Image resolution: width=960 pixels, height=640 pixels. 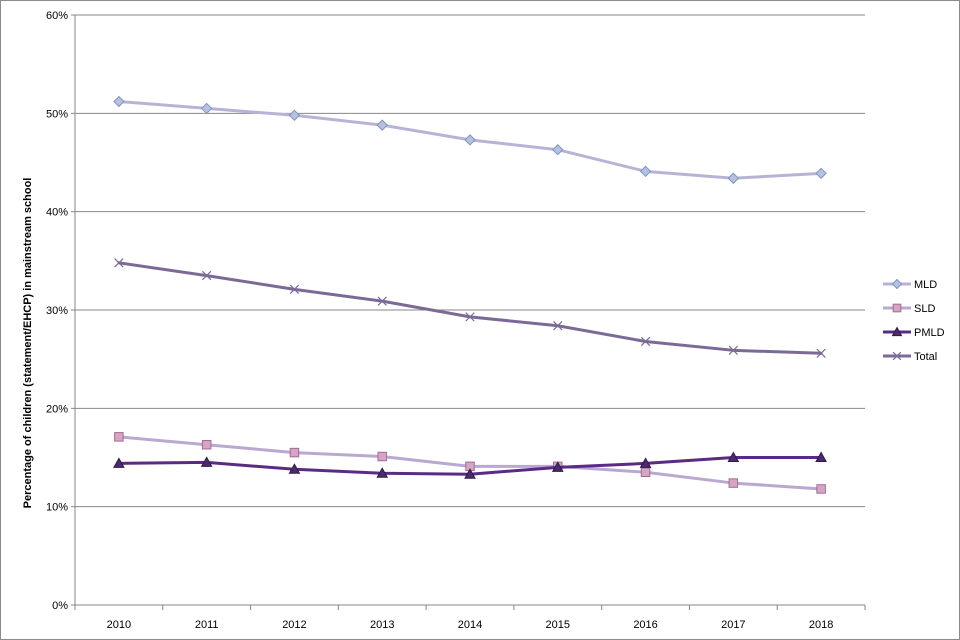 I want to click on series-total, so click(x=470, y=308).